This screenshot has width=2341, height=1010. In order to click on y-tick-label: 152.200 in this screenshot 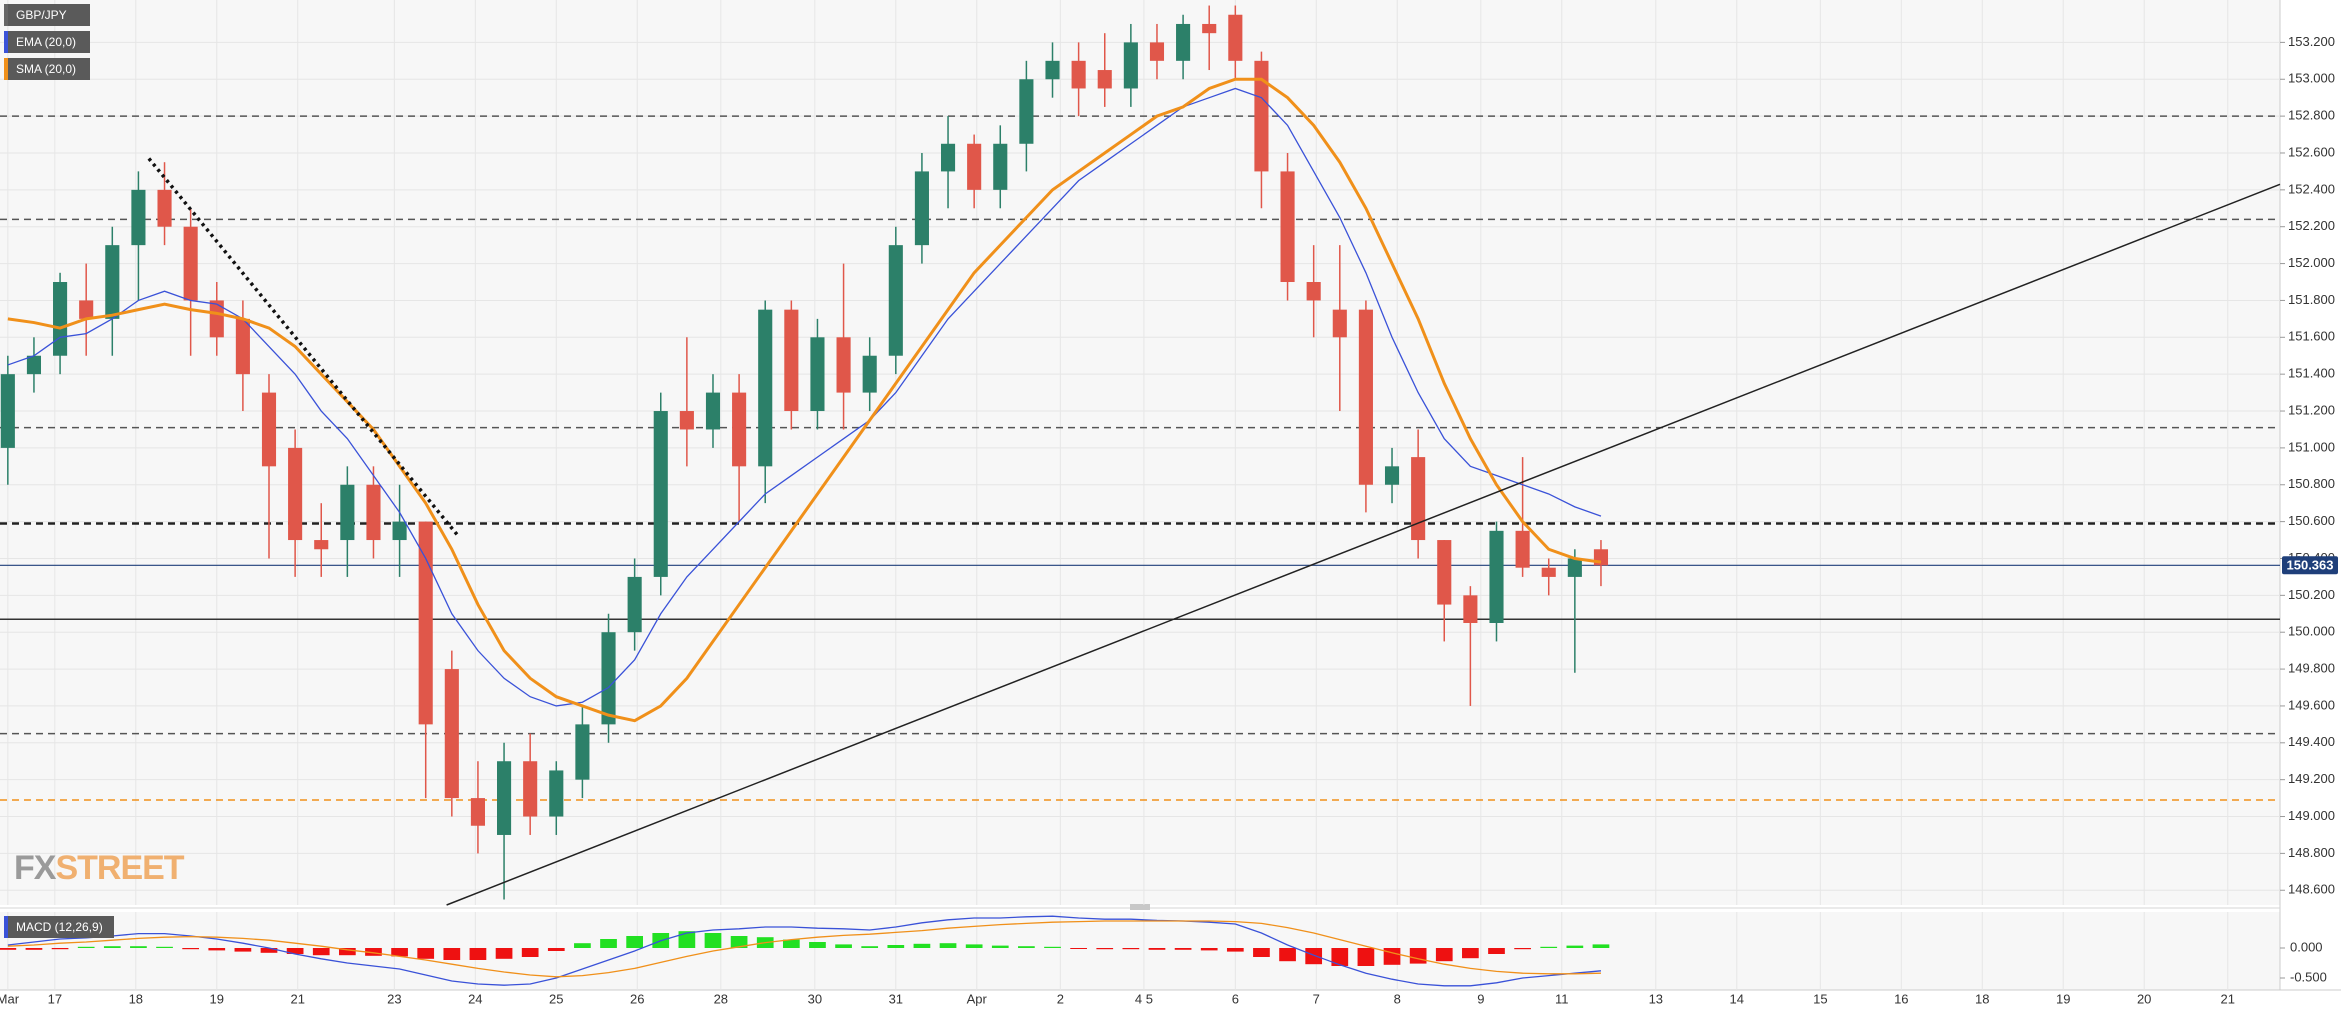, I will do `click(2311, 225)`.